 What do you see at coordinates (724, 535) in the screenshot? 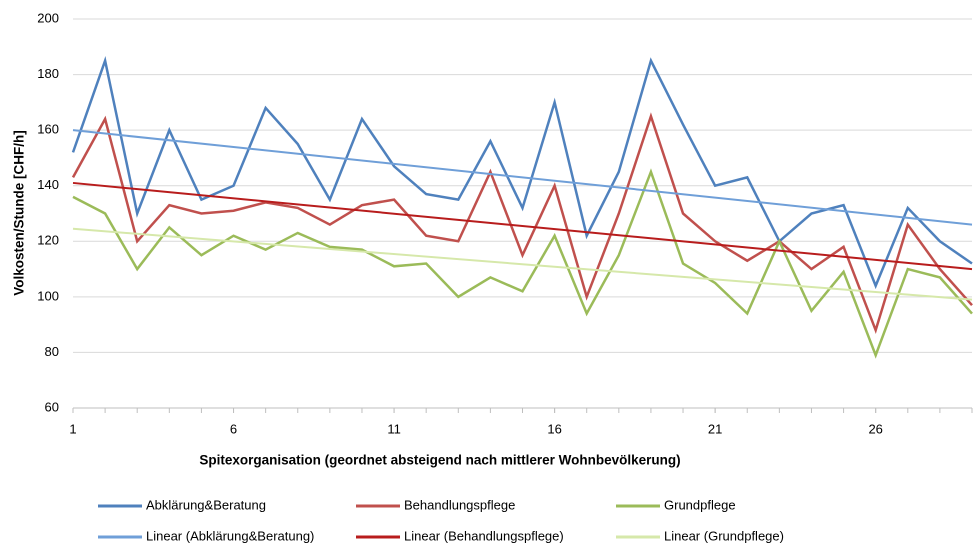
I see `legend-label: Linear (Grundpflege)` at bounding box center [724, 535].